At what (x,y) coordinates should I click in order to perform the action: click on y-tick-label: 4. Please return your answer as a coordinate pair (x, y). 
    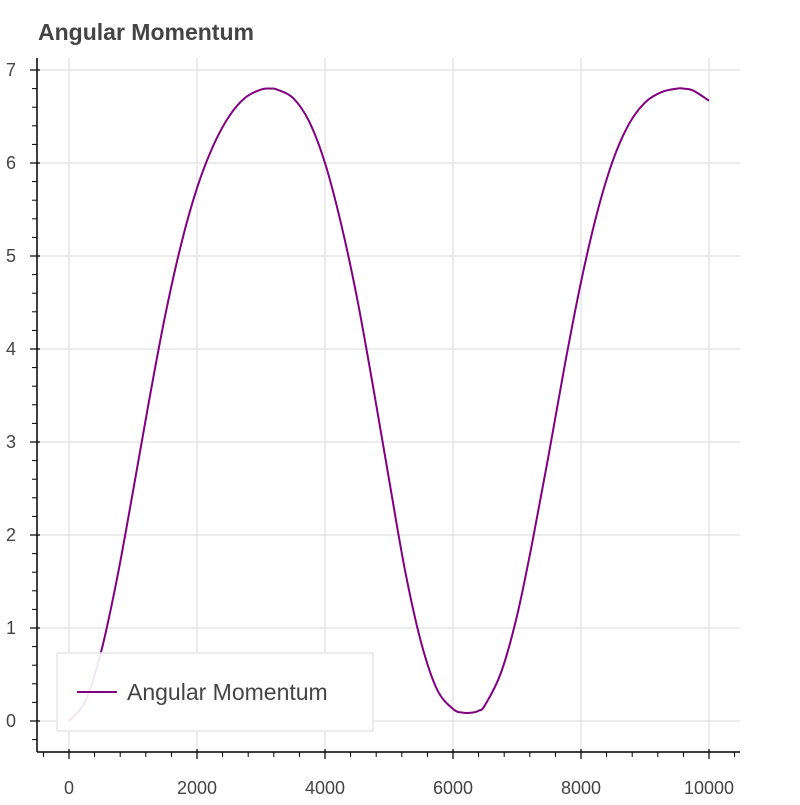
    Looking at the image, I should click on (11, 349).